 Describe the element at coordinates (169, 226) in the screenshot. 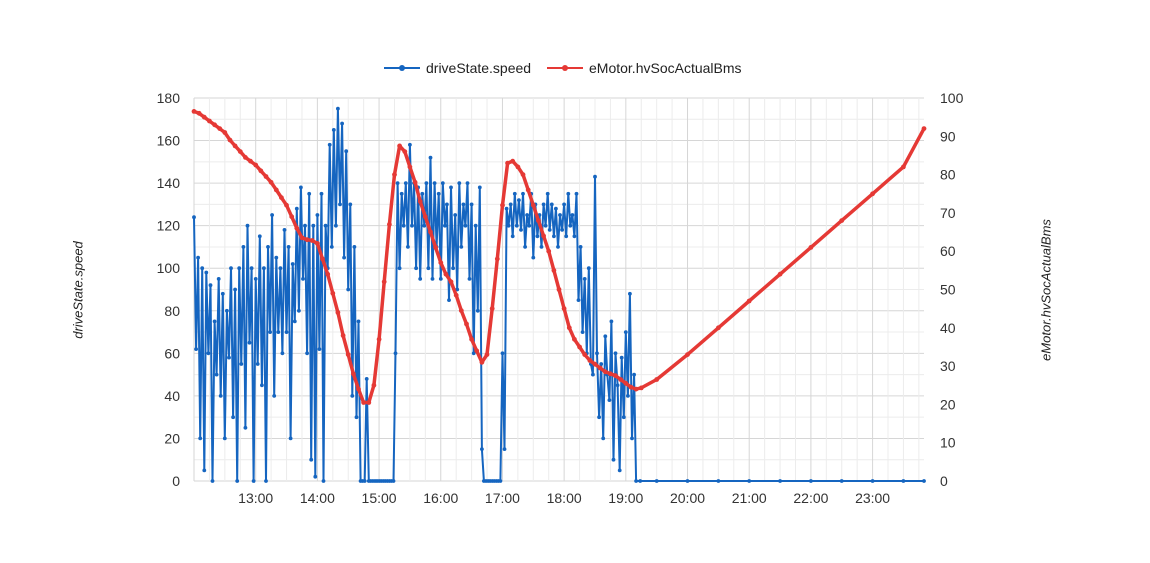

I see `y-tick-label-left: 120` at that location.